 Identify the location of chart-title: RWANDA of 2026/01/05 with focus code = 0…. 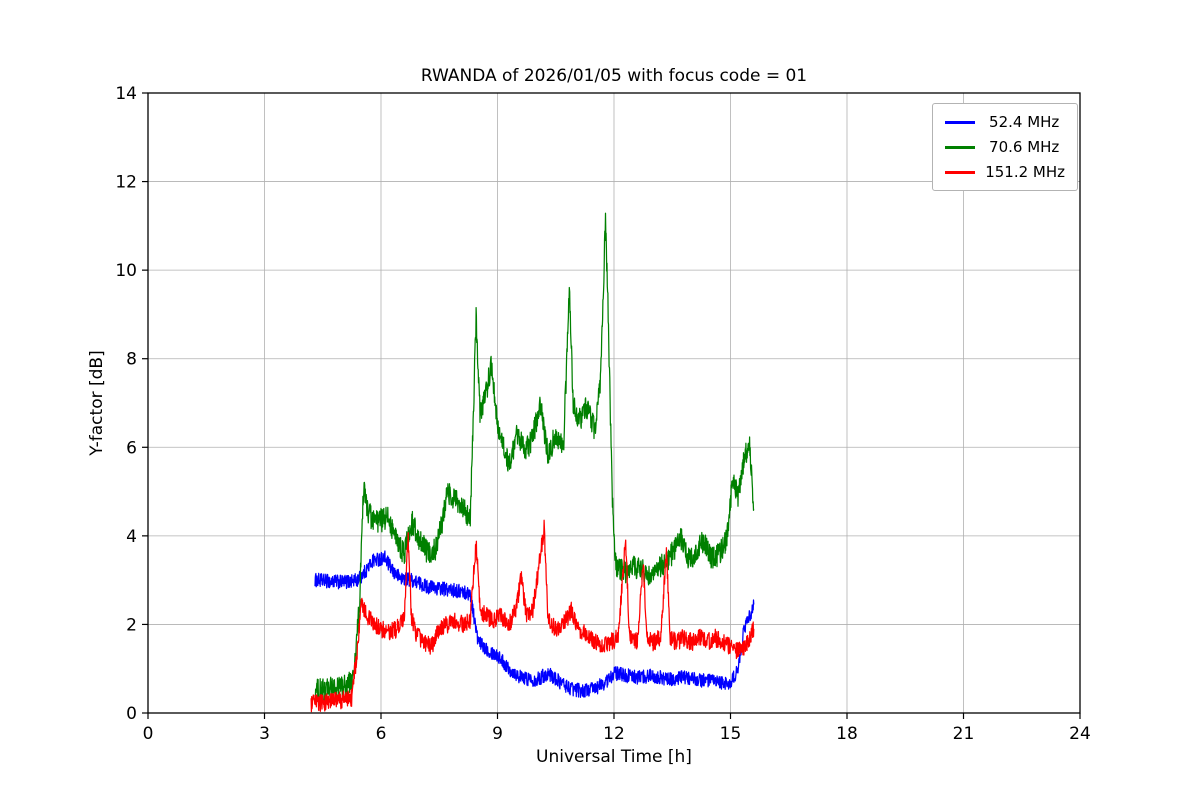
(614, 76).